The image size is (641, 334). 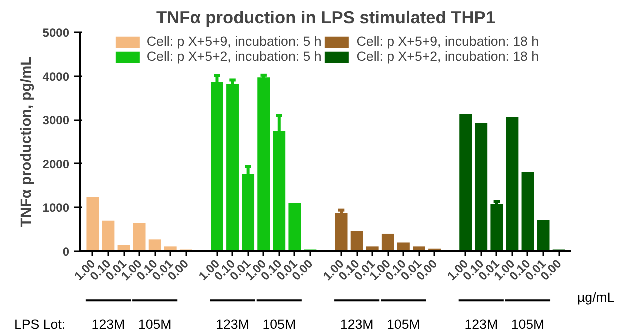 I want to click on y-axis-title: TNFα production, pg/mL, so click(x=26, y=142).